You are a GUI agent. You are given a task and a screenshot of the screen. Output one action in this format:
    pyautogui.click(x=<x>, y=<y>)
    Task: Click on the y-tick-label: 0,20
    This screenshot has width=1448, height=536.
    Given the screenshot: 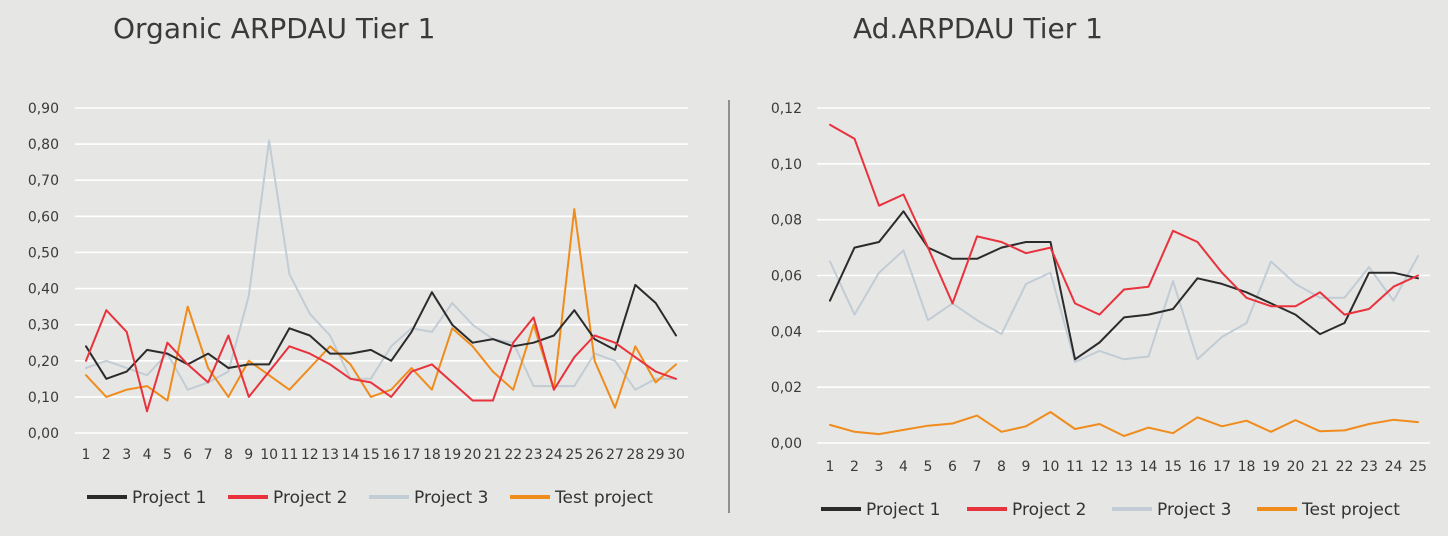 What is the action you would take?
    pyautogui.click(x=43, y=362)
    